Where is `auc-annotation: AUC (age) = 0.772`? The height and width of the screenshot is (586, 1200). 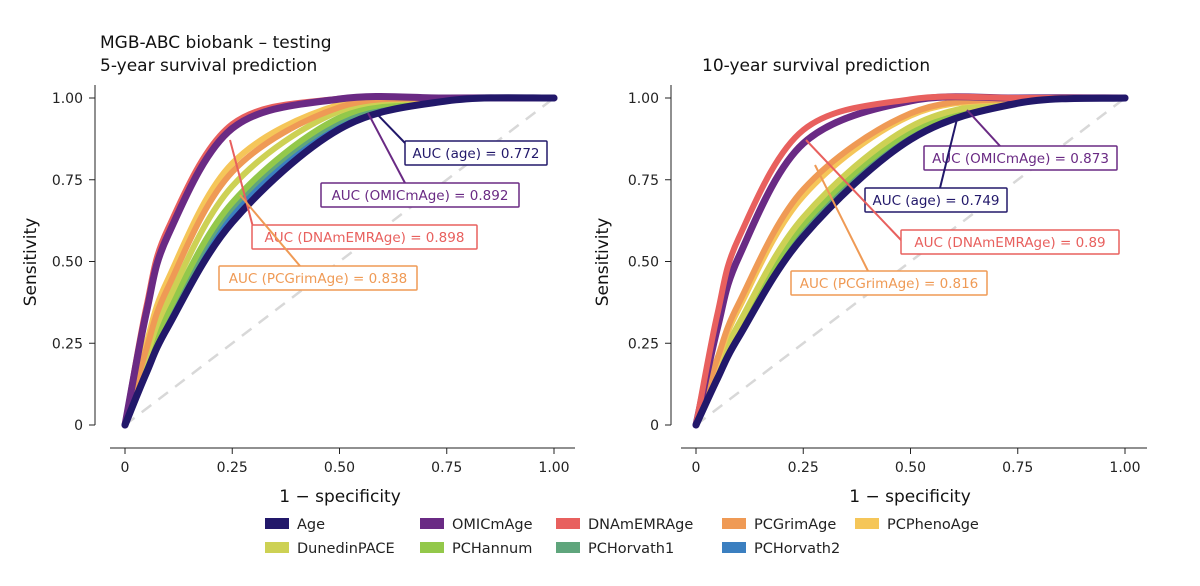
auc-annotation: AUC (age) = 0.772 is located at coordinates (475, 154).